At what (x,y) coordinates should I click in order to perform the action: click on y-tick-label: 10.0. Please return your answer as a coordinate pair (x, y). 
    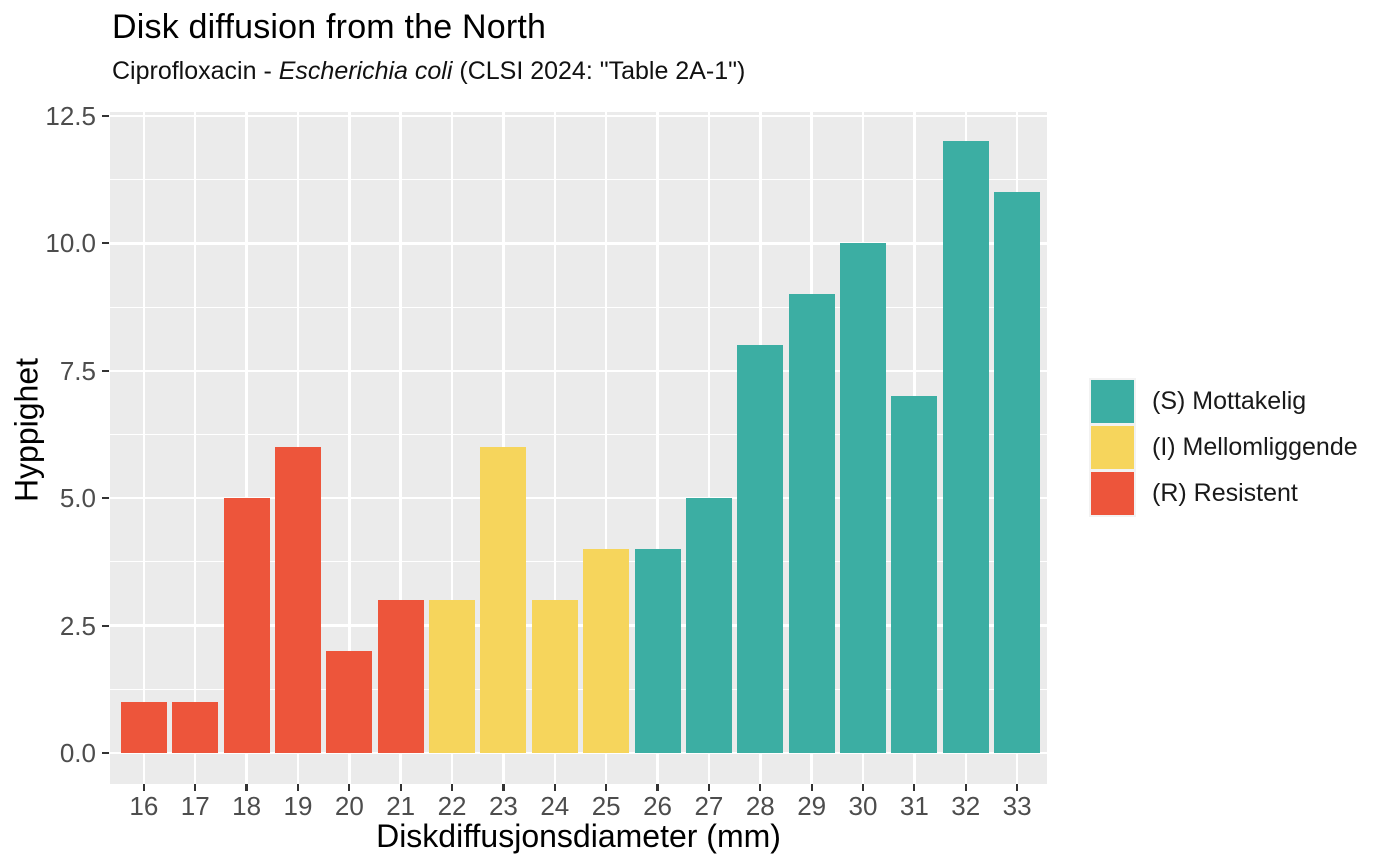
    Looking at the image, I should click on (70, 243).